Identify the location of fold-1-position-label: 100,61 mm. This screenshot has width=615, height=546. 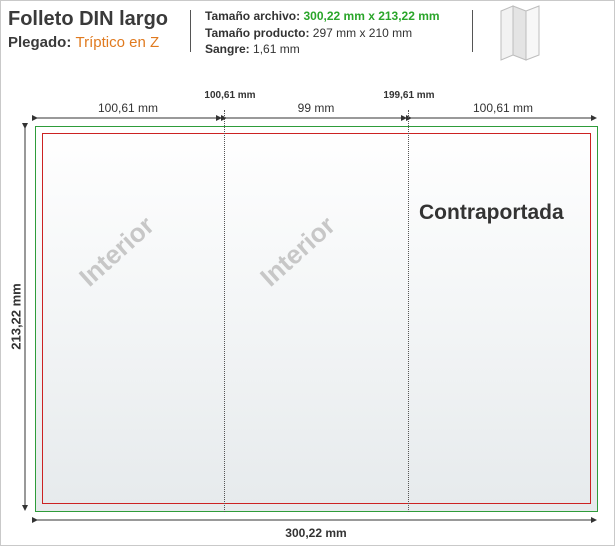
(230, 95).